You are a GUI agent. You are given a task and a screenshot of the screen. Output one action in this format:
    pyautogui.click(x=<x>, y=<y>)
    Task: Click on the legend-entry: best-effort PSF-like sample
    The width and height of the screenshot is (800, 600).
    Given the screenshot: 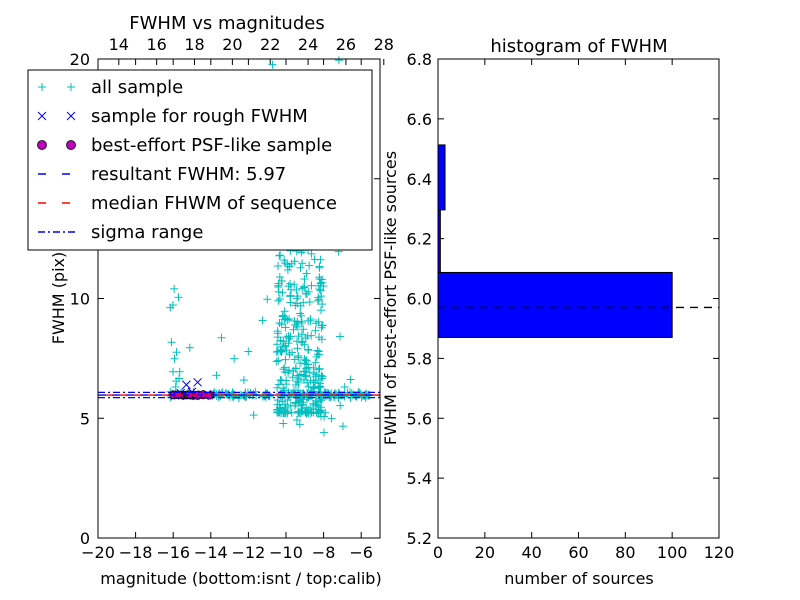 What is the action you would take?
    pyautogui.click(x=184, y=145)
    